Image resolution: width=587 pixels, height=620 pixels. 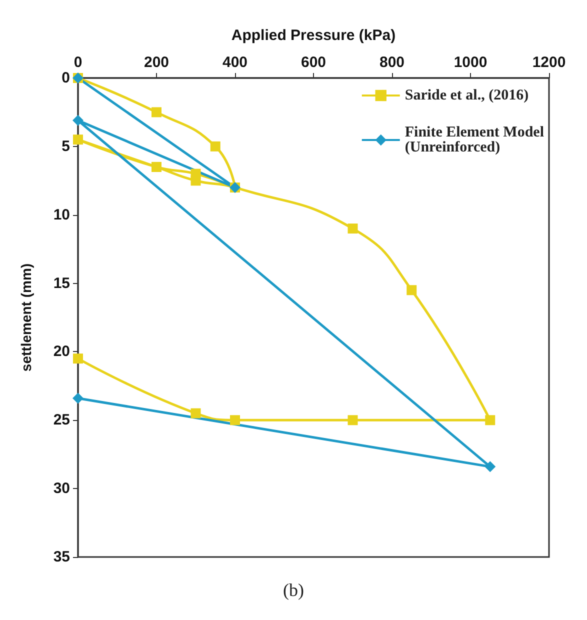 What do you see at coordinates (66, 78) in the screenshot?
I see `y-tick-label: 0` at bounding box center [66, 78].